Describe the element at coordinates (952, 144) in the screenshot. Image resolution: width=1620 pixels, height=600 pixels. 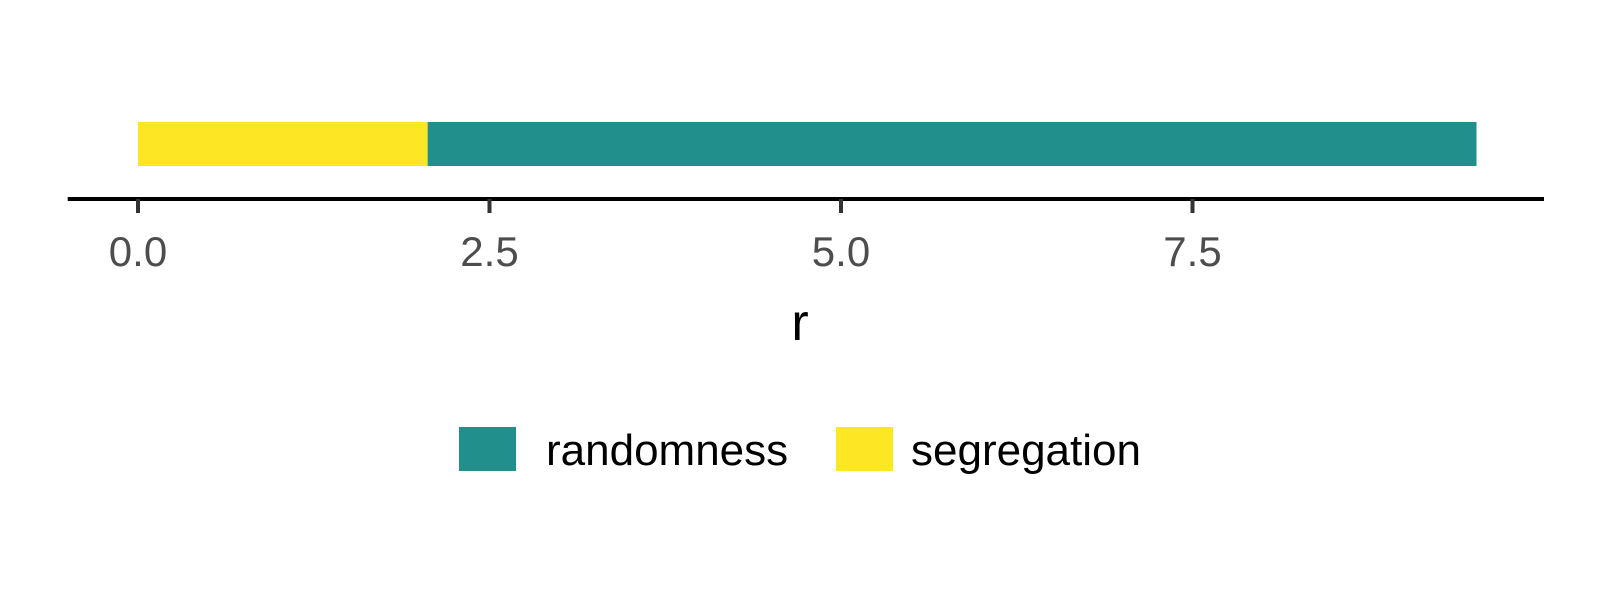
I see `bar-randomness` at that location.